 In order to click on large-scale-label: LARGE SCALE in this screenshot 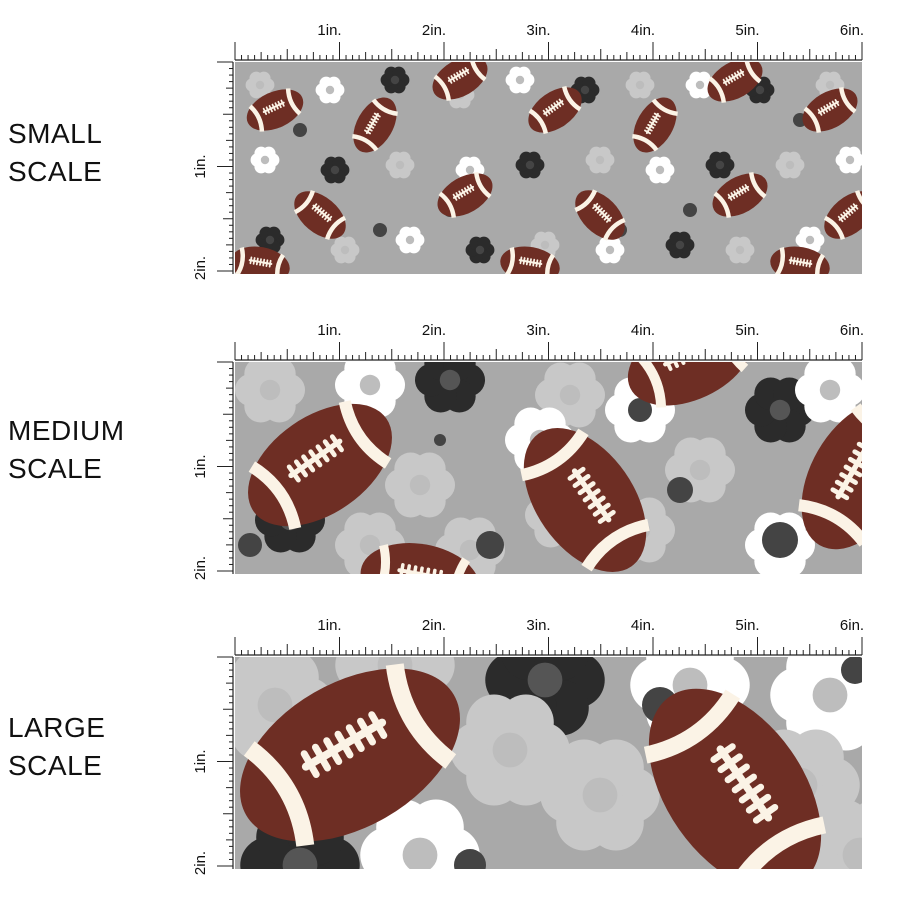, I will do `click(56, 747)`.